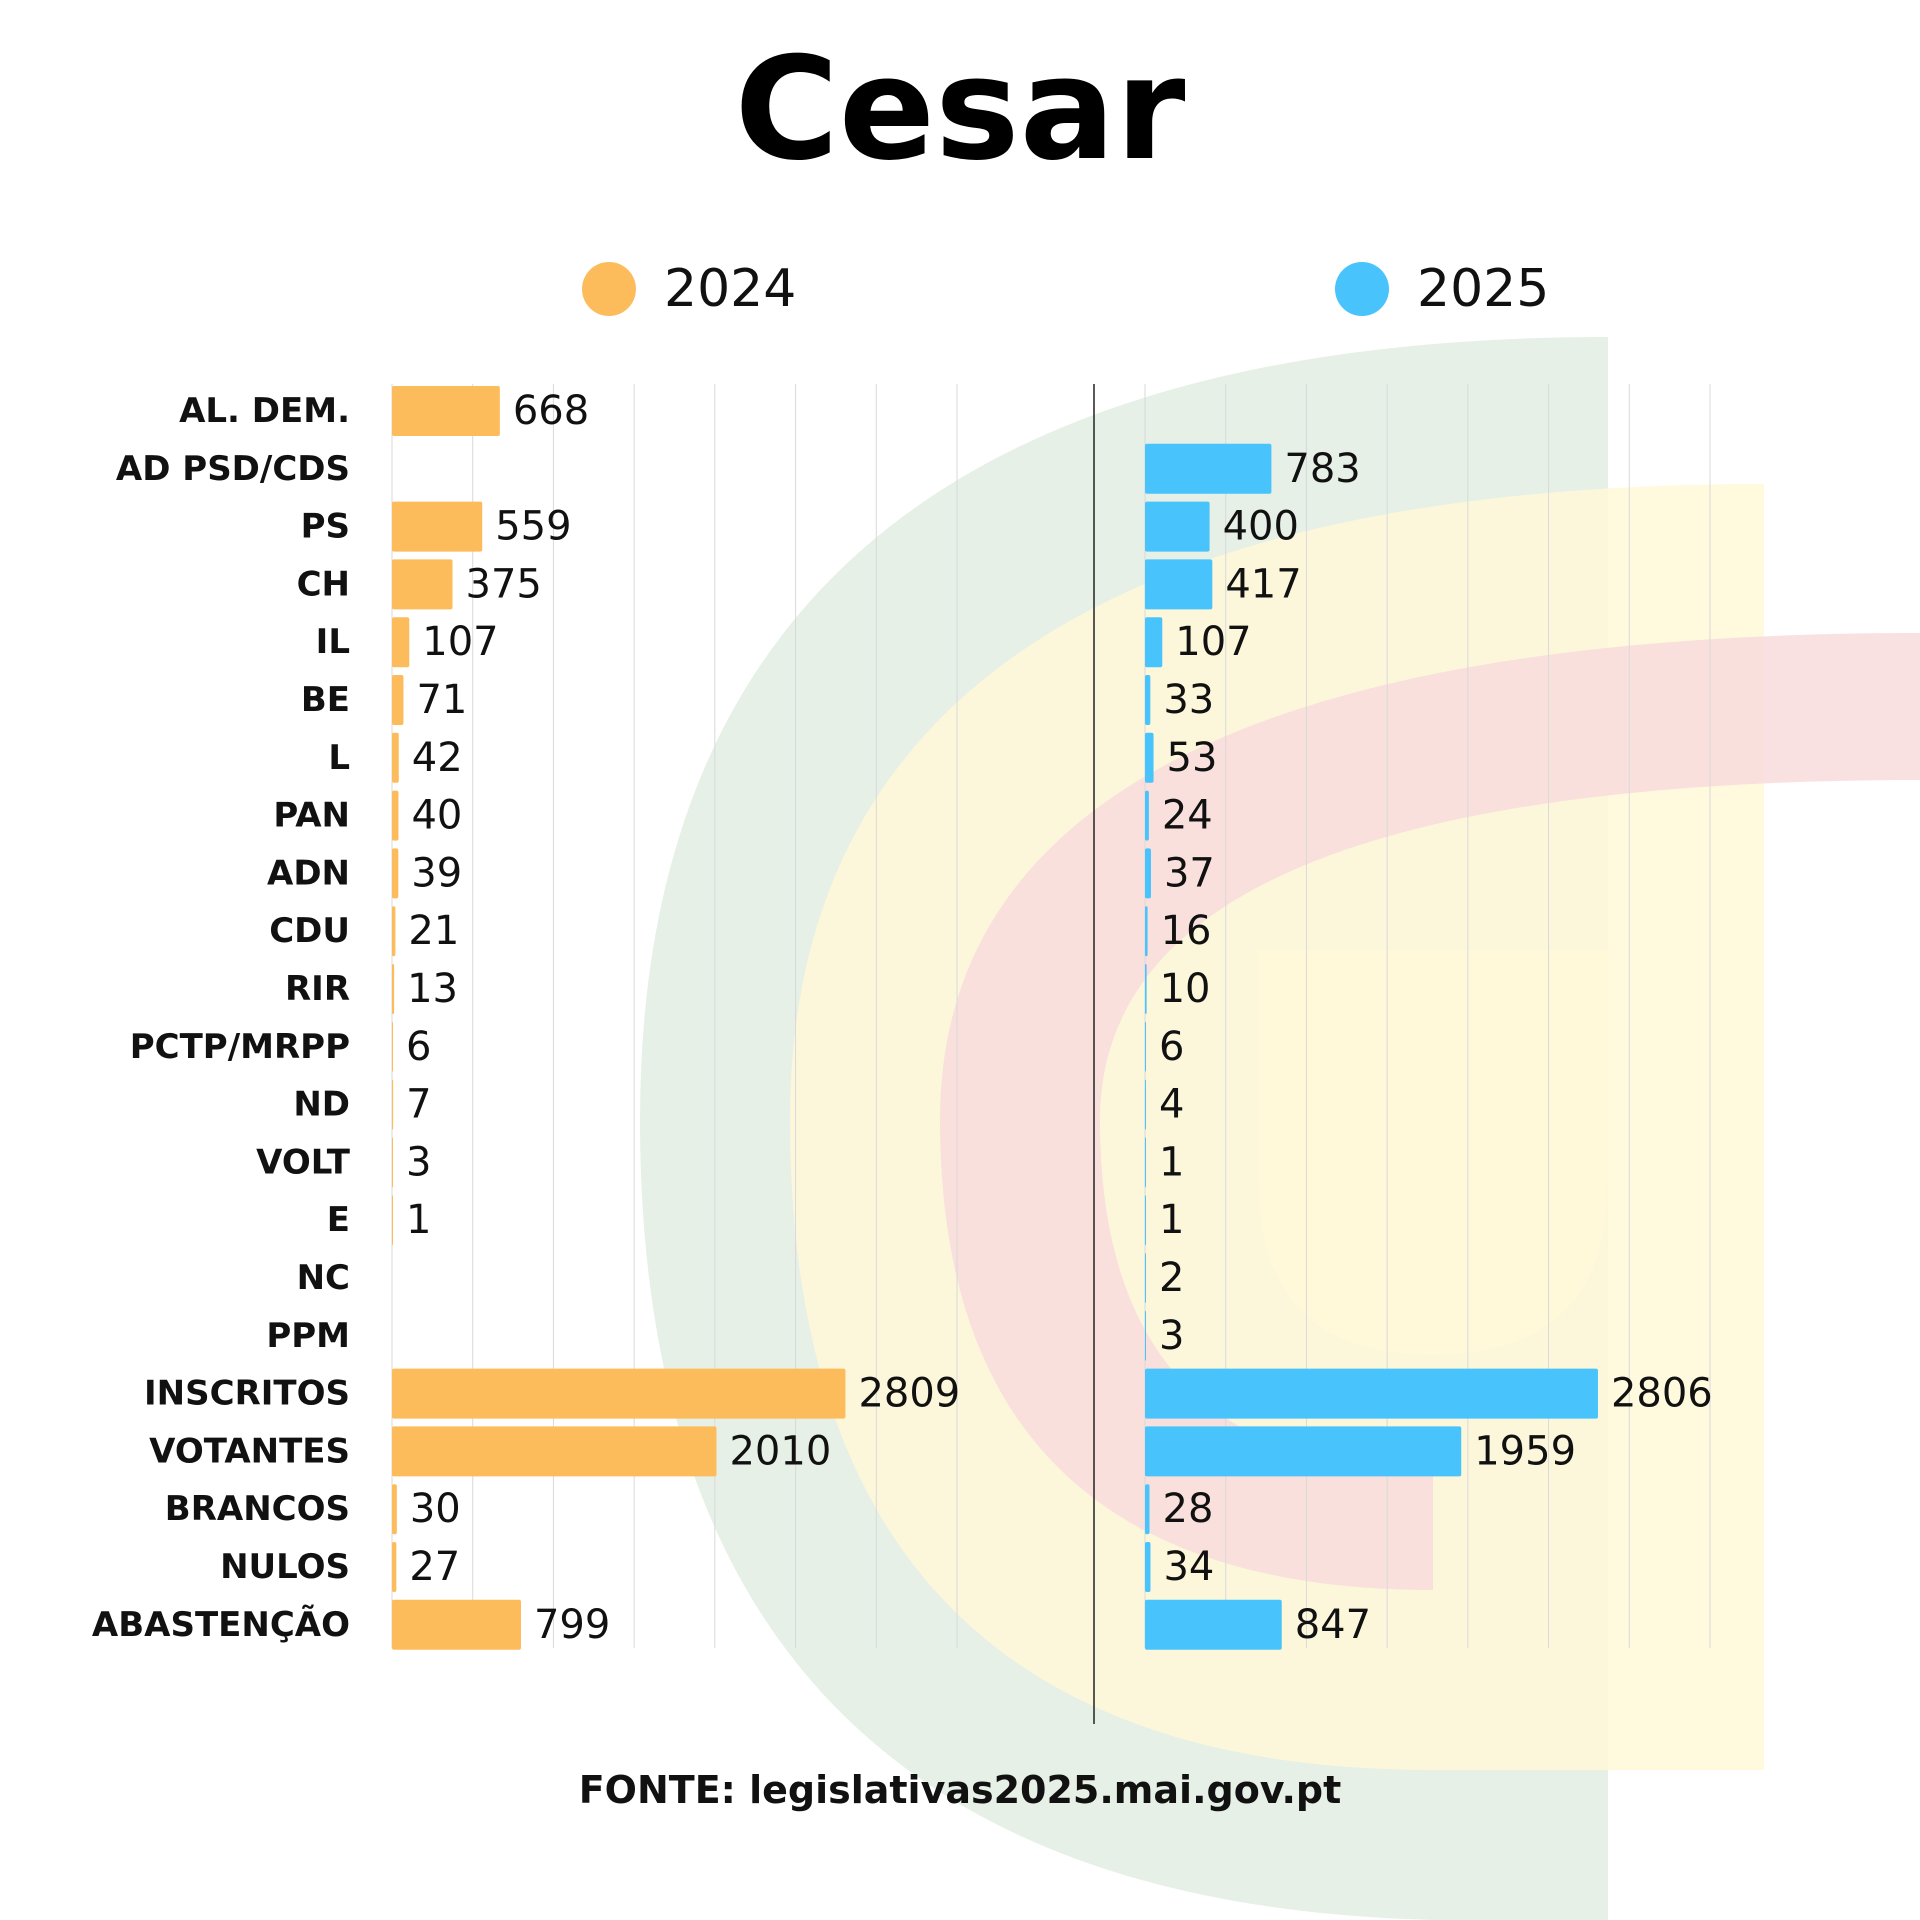 This screenshot has width=1920, height=1920. What do you see at coordinates (323, 1278) in the screenshot?
I see `category-label: NC` at bounding box center [323, 1278].